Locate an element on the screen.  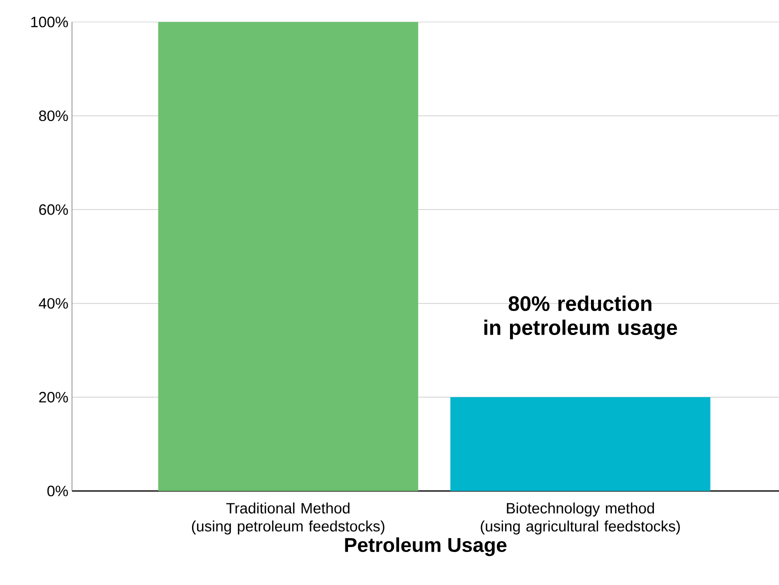
y-tick-label: 60% is located at coordinates (53, 209).